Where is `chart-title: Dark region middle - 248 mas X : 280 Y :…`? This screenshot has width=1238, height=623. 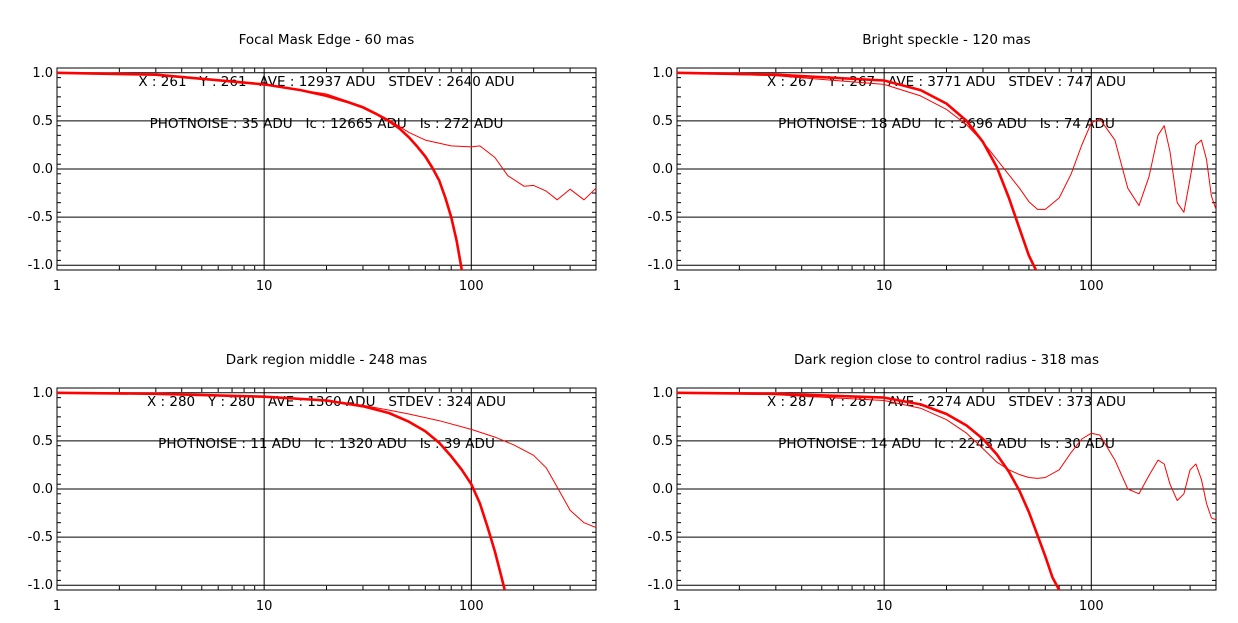
chart-title: Dark region middle - 248 mas X : 280 Y :… is located at coordinates (326, 402).